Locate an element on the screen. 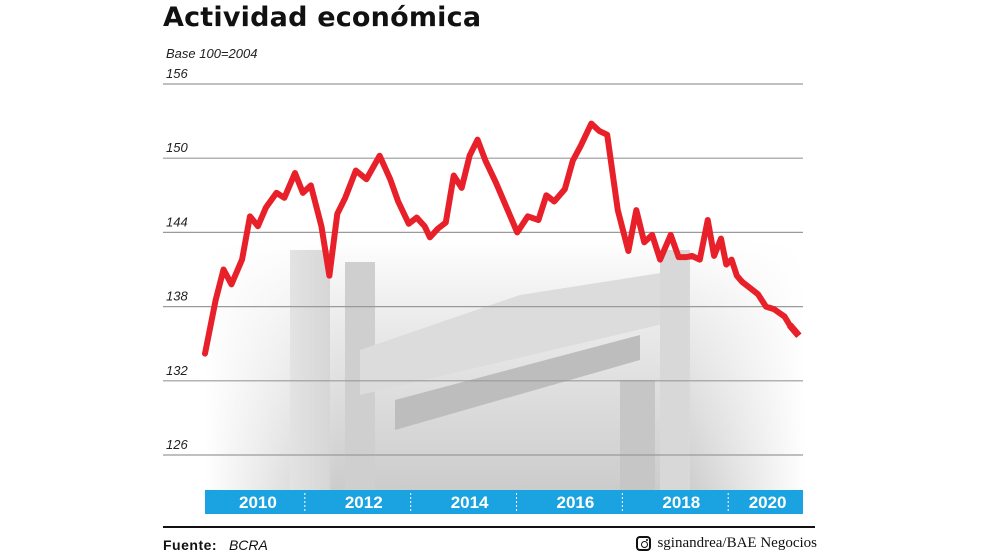  credit-text: sginandrea/BAE Negocios is located at coordinates (737, 543).